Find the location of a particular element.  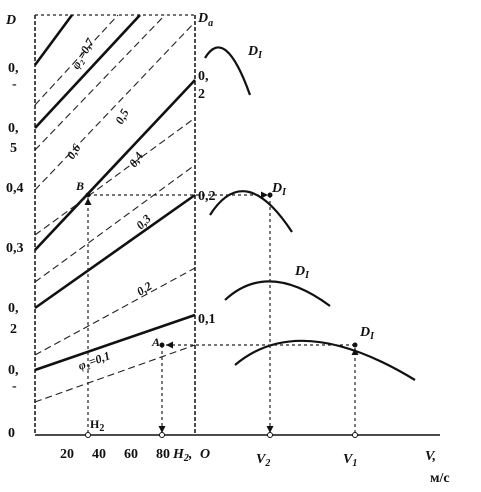

line-label: 0,3 is located at coordinates (143, 222).